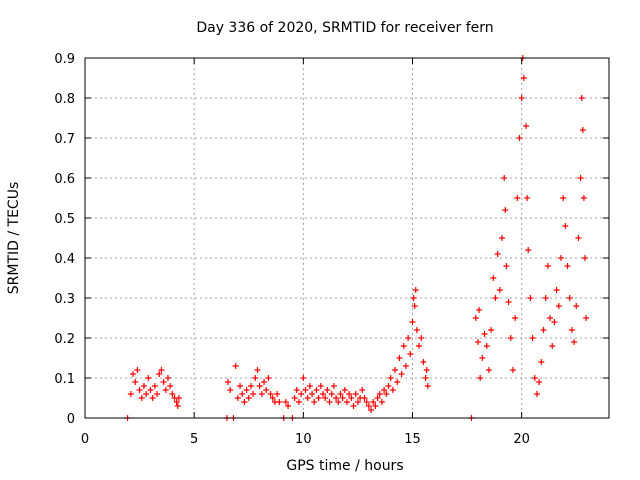  I want to click on x-tick-label: 5, so click(194, 439).